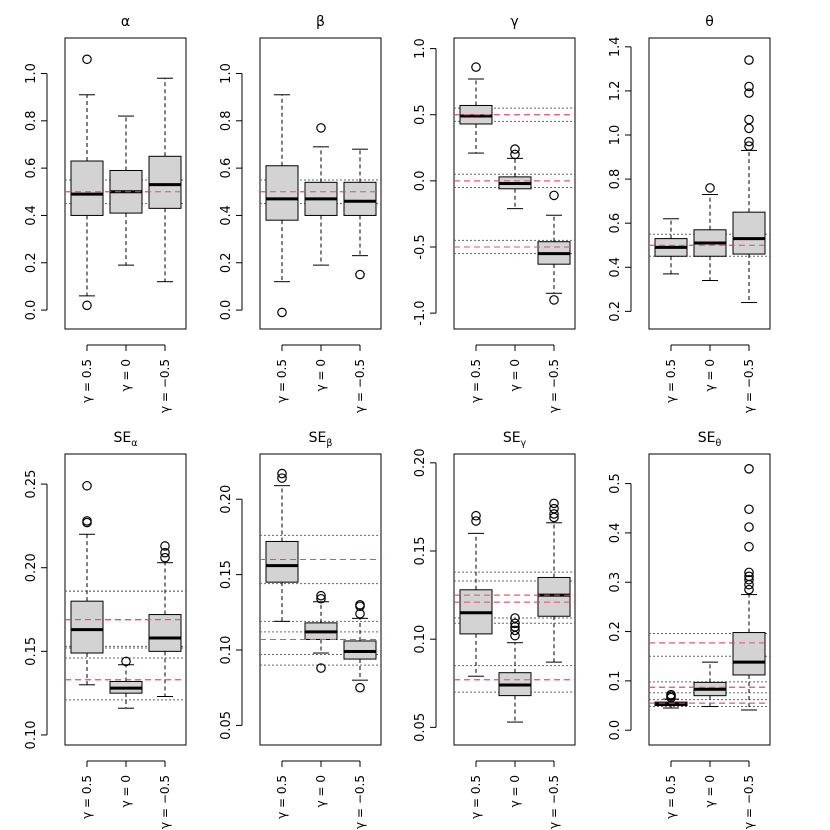  Describe the element at coordinates (320, 22) in the screenshot. I see `panel-title: β` at that location.